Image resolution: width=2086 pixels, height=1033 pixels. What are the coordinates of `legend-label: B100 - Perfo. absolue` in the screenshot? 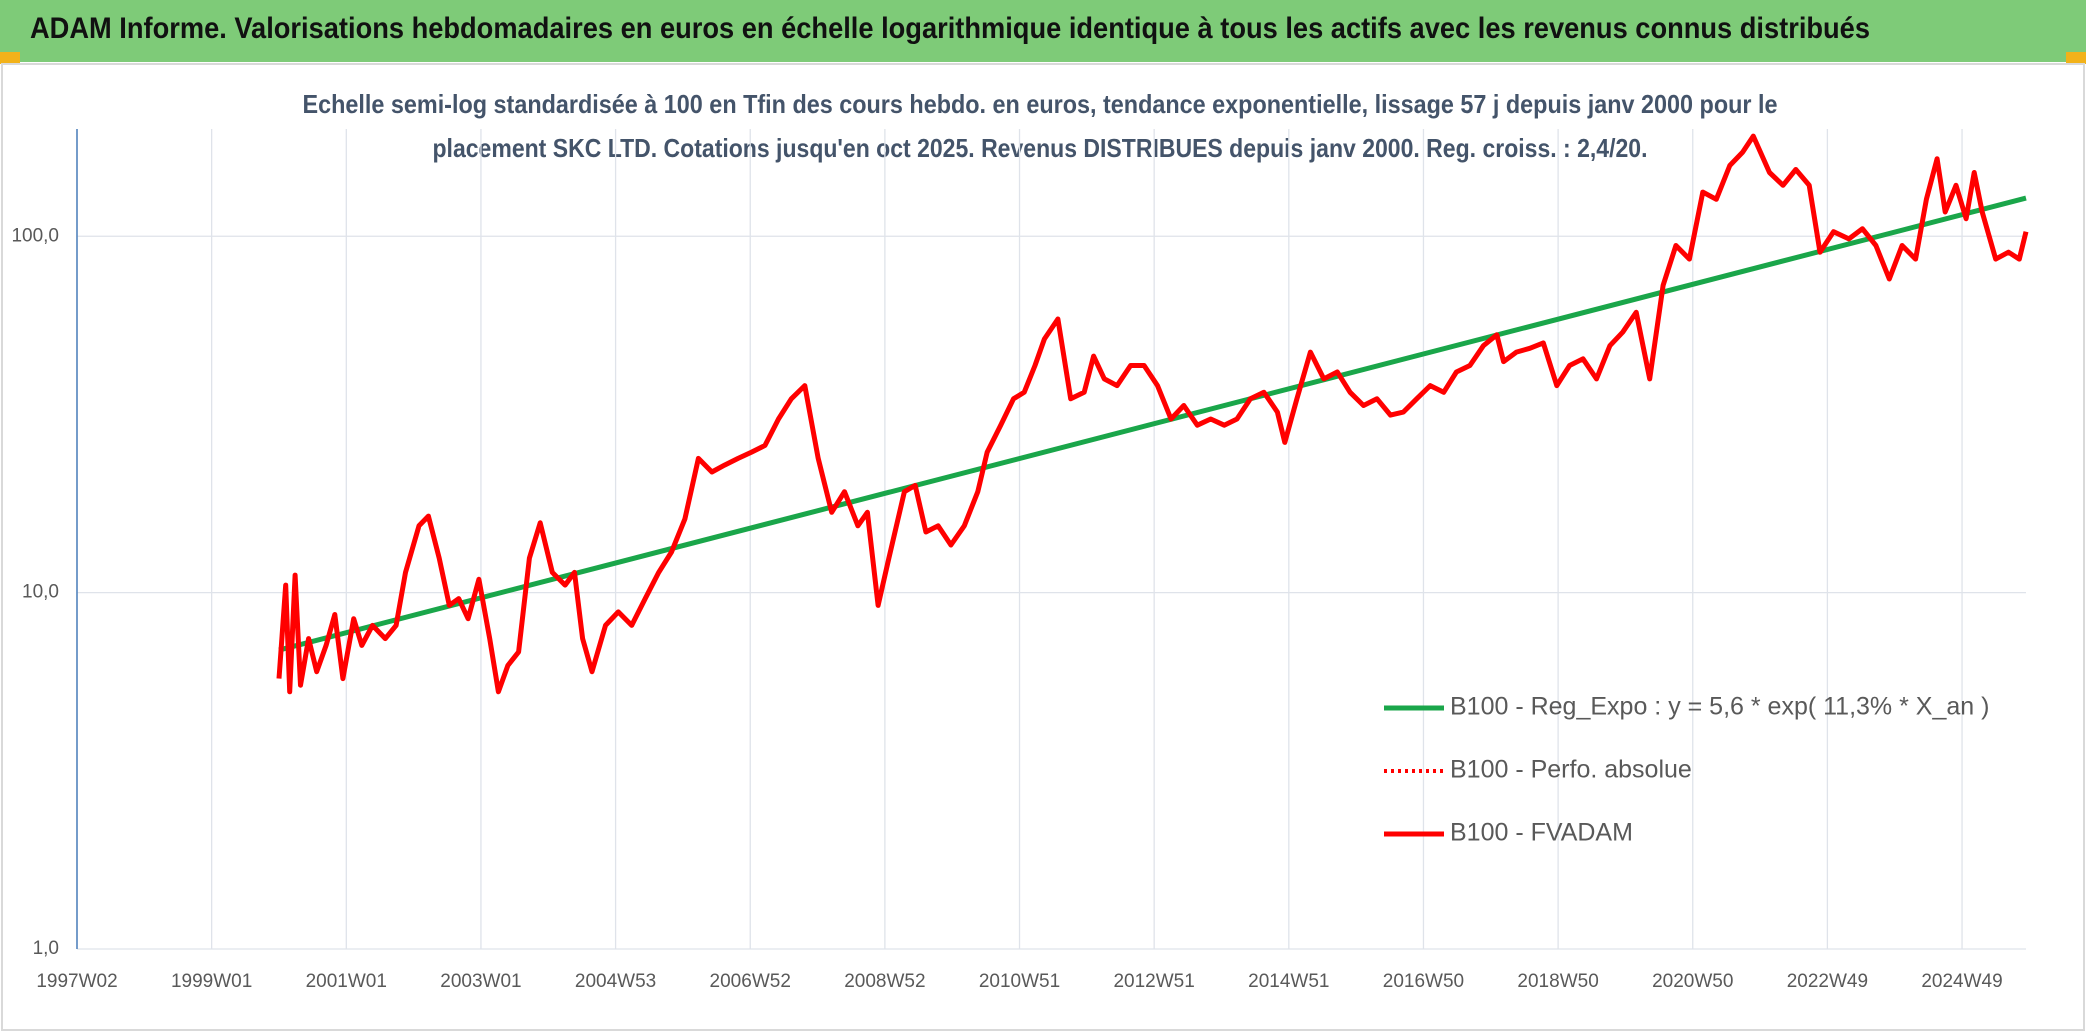 It's located at (1571, 770).